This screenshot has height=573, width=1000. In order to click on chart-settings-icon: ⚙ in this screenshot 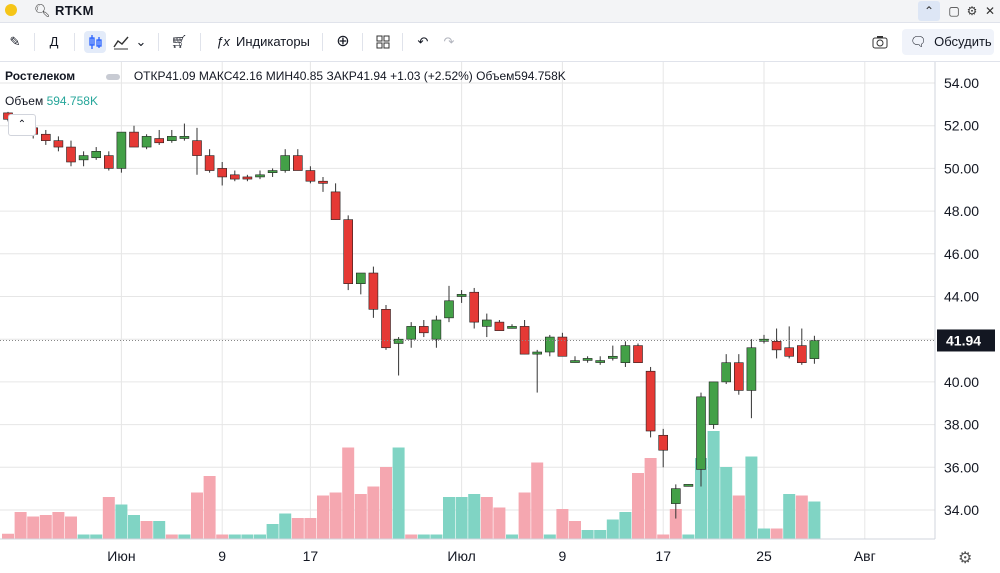, I will do `click(965, 558)`.